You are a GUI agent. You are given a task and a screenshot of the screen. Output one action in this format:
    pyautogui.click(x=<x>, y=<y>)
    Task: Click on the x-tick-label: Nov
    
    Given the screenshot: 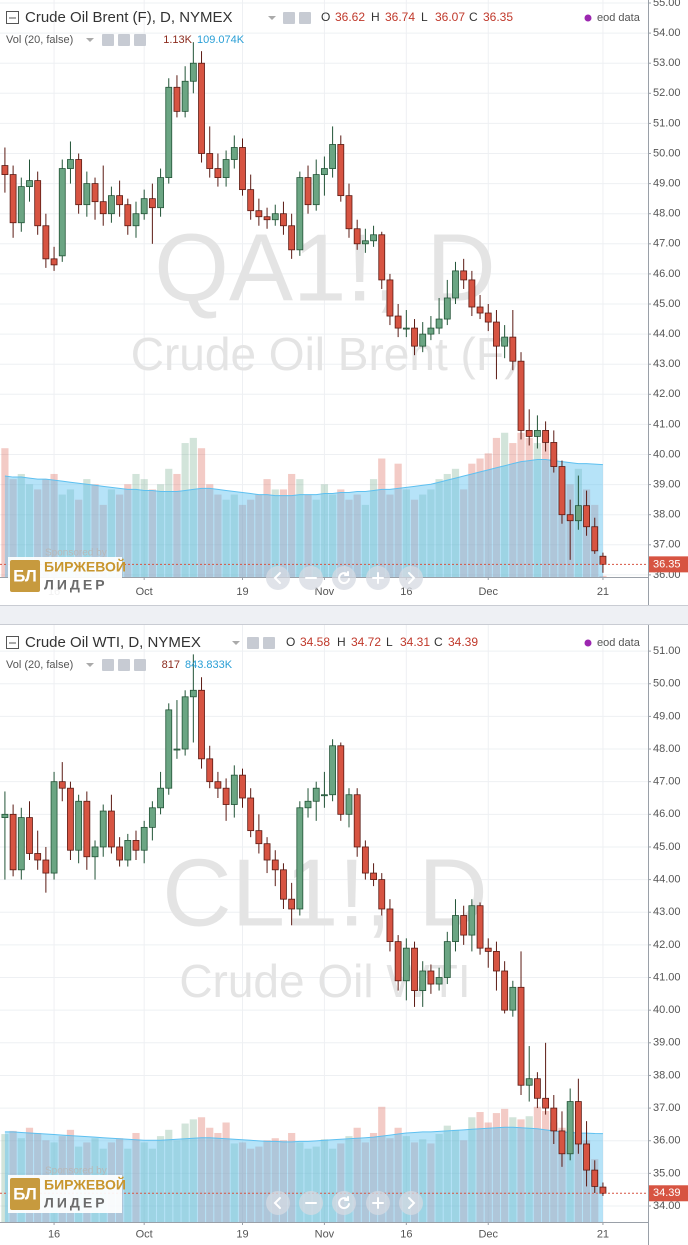 What is the action you would take?
    pyautogui.click(x=325, y=592)
    